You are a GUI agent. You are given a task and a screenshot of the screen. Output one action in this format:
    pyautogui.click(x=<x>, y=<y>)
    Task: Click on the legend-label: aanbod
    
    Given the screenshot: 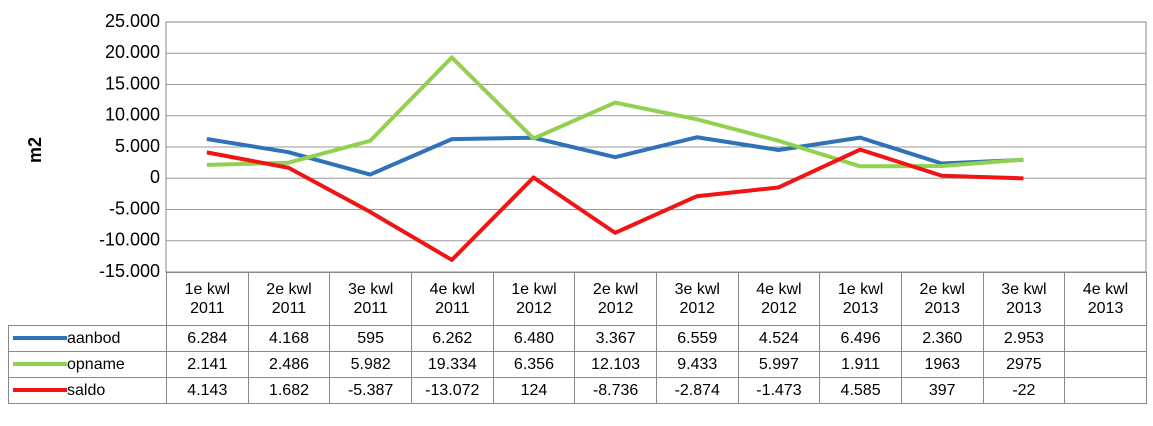 What is the action you would take?
    pyautogui.click(x=94, y=338)
    